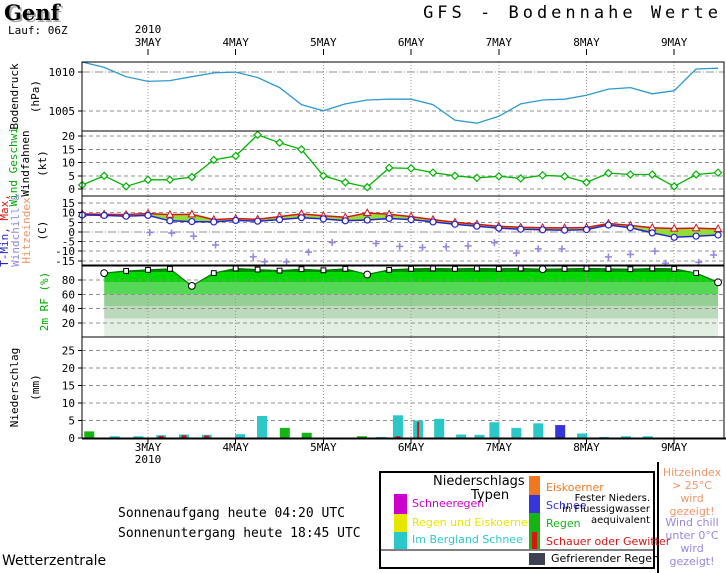 The height and width of the screenshot is (573, 726). I want to click on svg-text: (hPa), so click(35, 96).